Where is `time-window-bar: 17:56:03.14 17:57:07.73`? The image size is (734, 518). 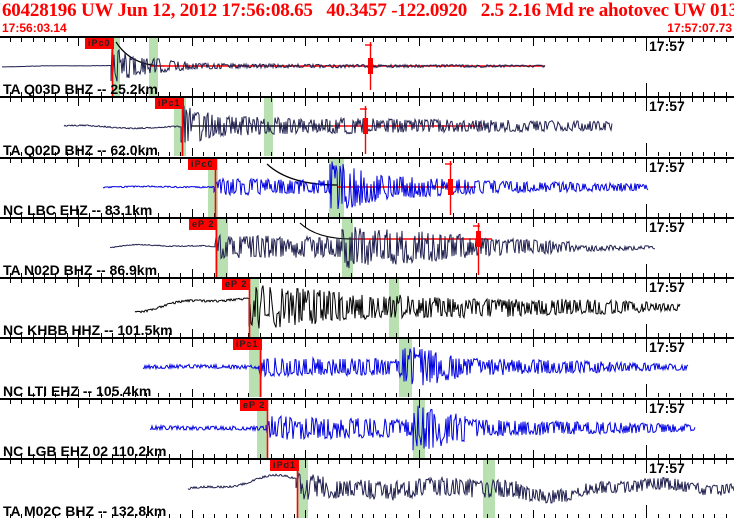 time-window-bar: 17:56:03.14 17:57:07.73 is located at coordinates (367, 28).